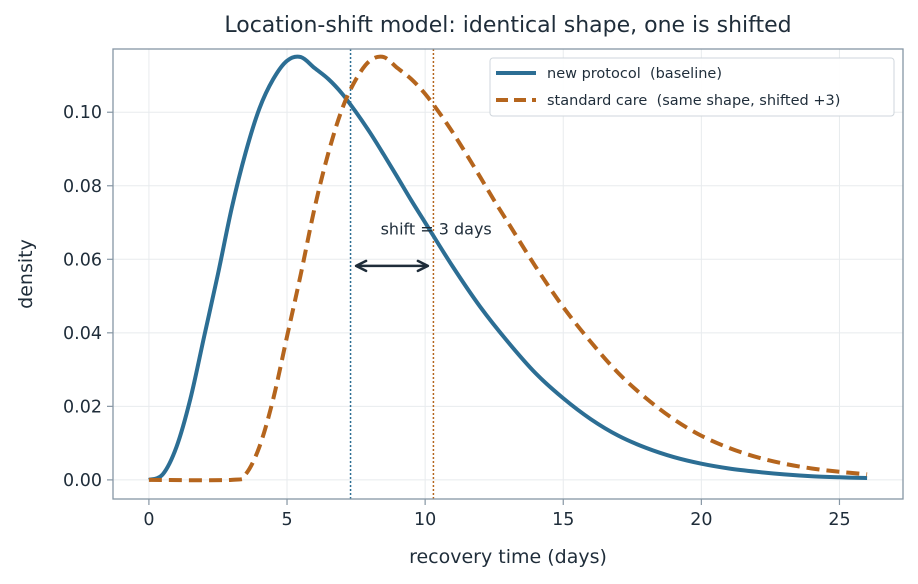 The width and height of the screenshot is (918, 584). I want to click on y-tick-label: 0.04, so click(82, 334).